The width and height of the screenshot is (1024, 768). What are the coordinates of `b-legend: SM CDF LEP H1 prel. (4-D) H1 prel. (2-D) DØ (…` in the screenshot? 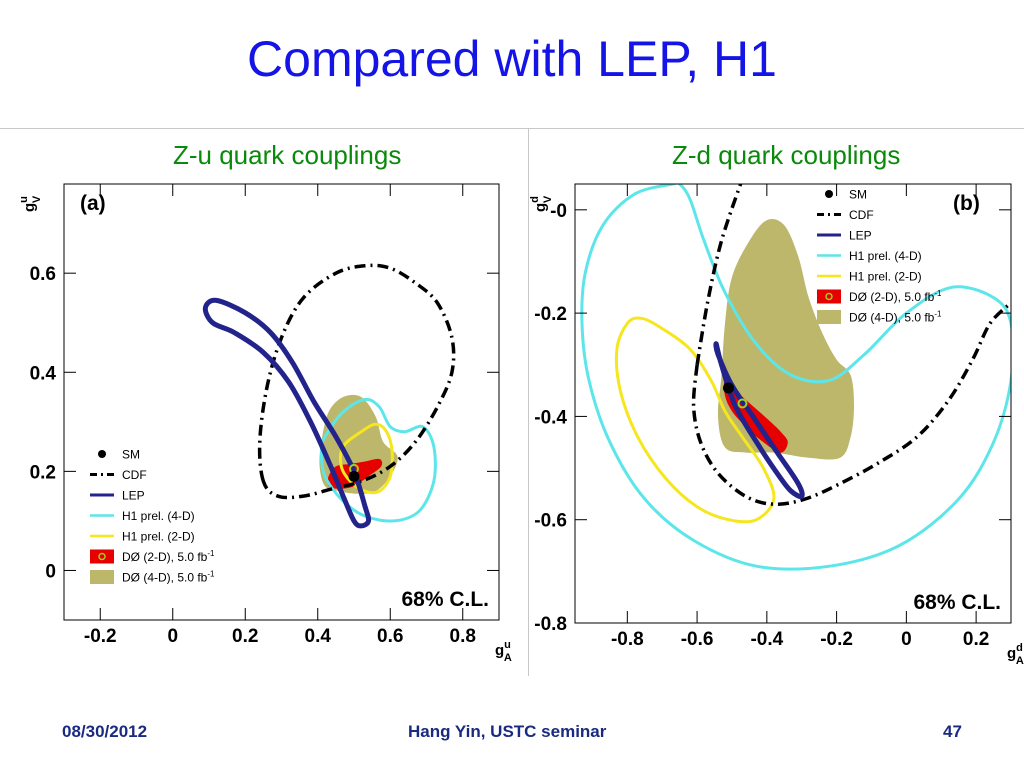 It's located at (879, 256).